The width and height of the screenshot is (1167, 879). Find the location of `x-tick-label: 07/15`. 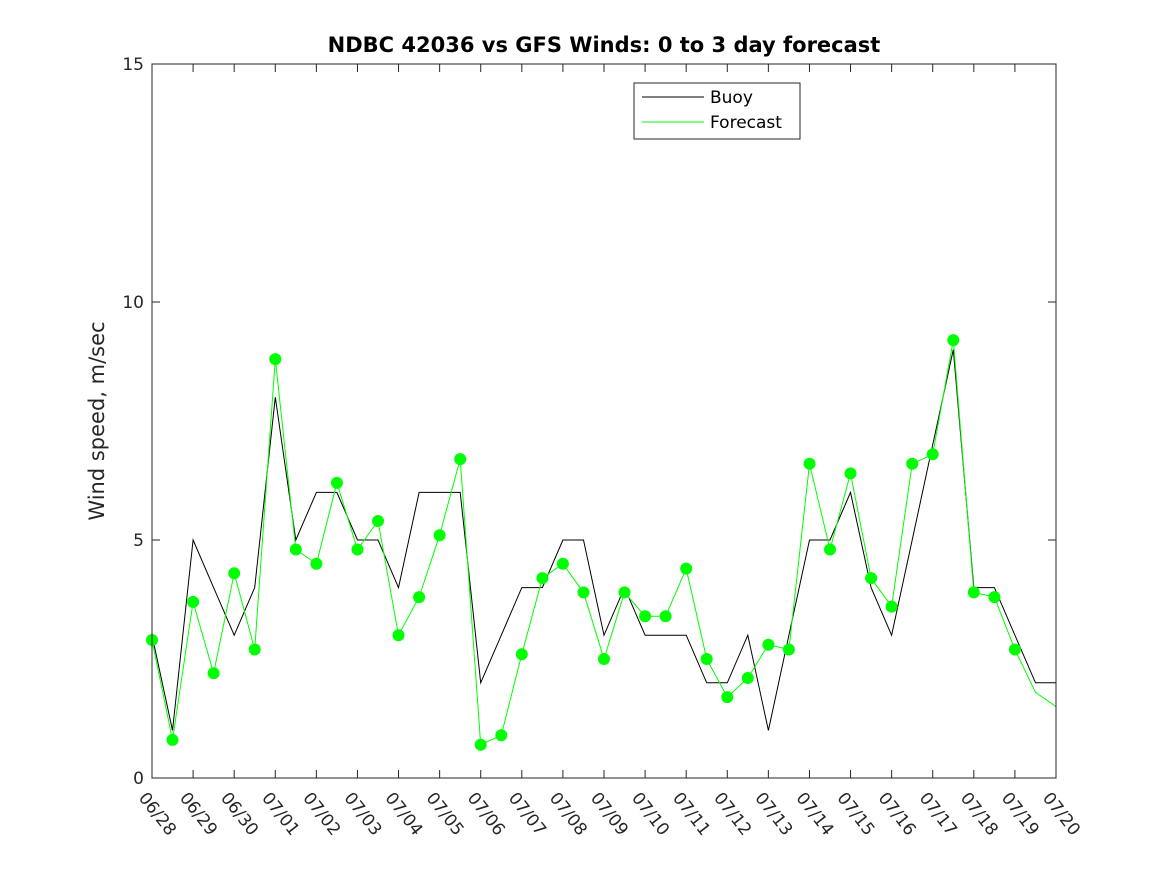

x-tick-label: 07/15 is located at coordinates (856, 814).